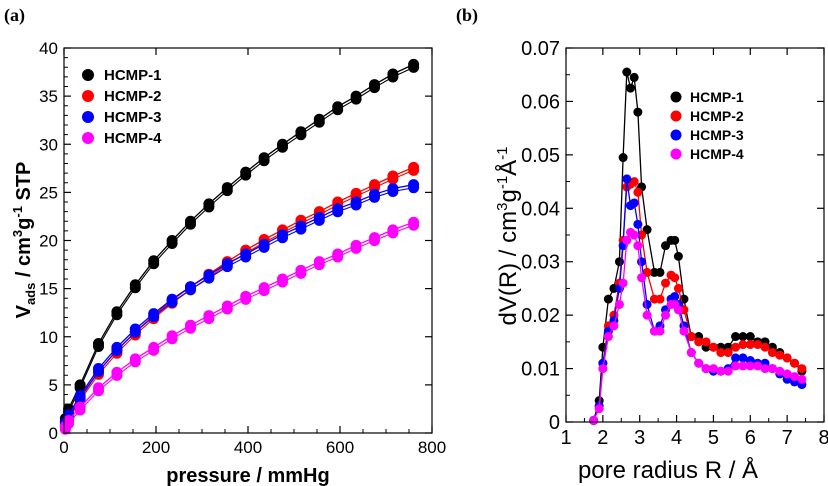 This screenshot has width=828, height=486. Describe the element at coordinates (540, 156) in the screenshot. I see `b-ytick-label: 0.05` at that location.